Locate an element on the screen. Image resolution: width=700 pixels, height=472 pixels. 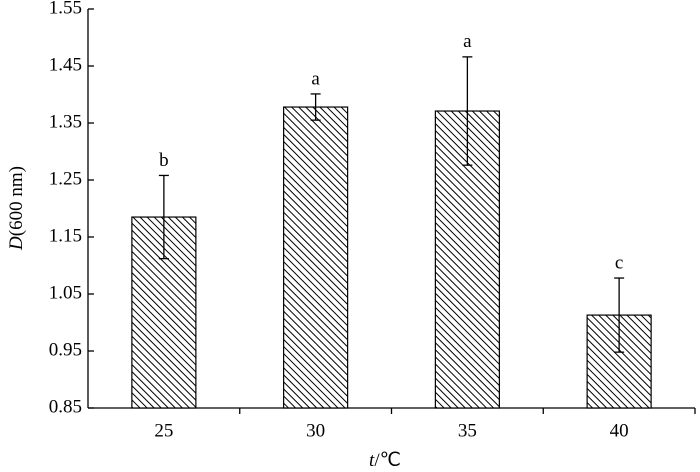
x-tick-label: 30 is located at coordinates (315, 430).